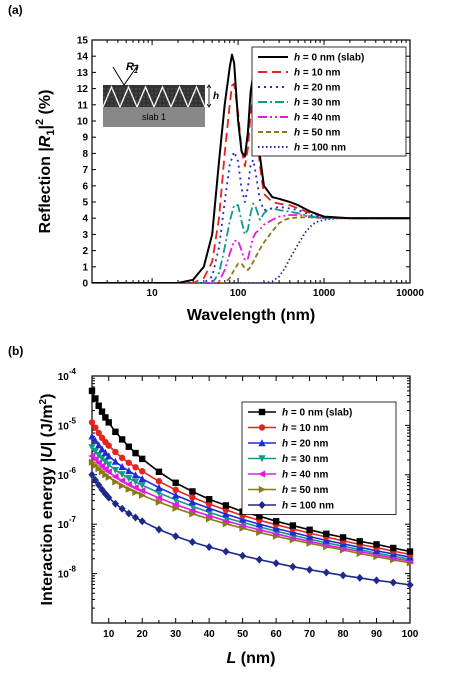  Describe the element at coordinates (143, 634) in the screenshot. I see `x-tick-label: 20` at that location.